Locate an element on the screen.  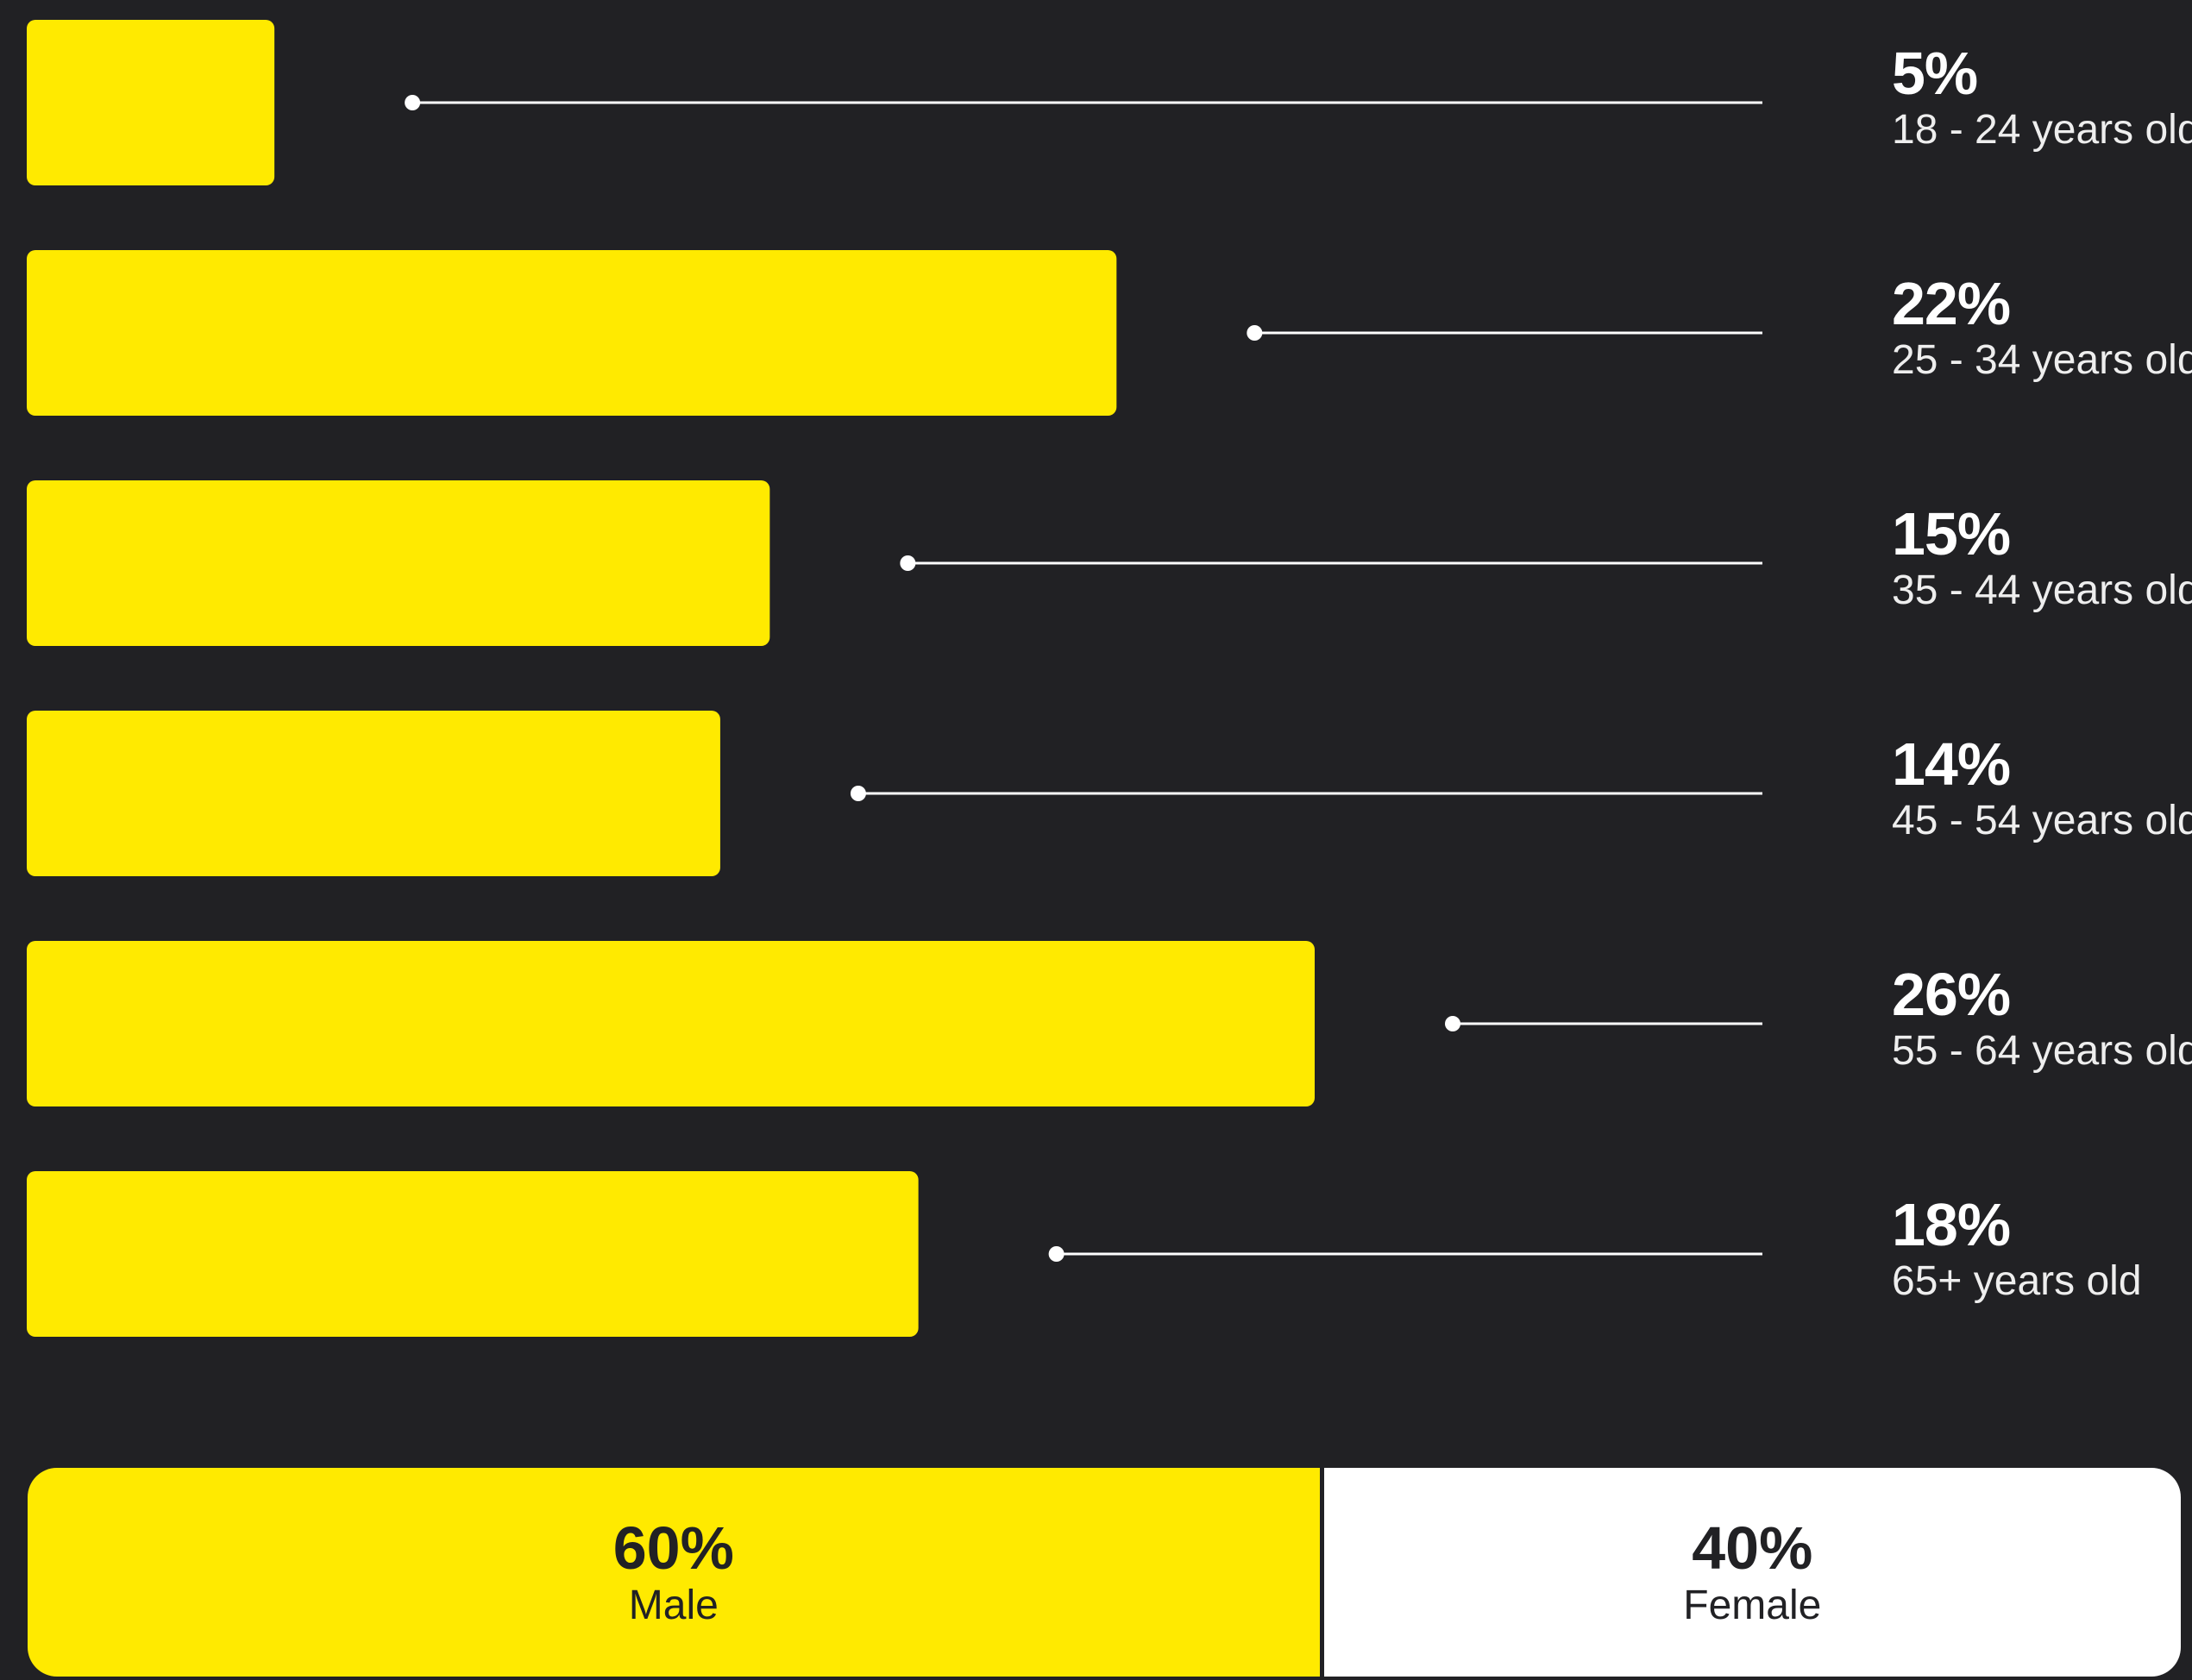
gender-value-label: 40% is located at coordinates (1752, 1548).